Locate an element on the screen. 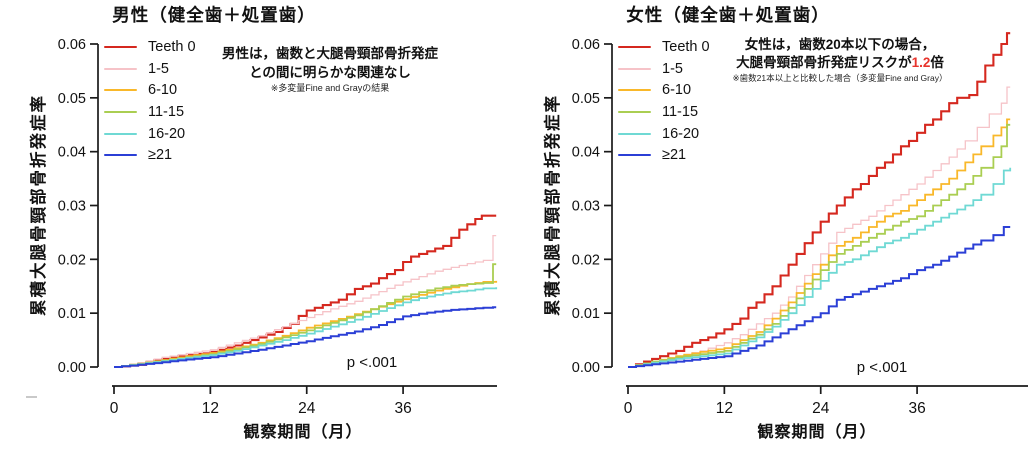  annotation-line-1: 男性は，歯数と大腿骨頸部骨折発症 is located at coordinates (330, 53).